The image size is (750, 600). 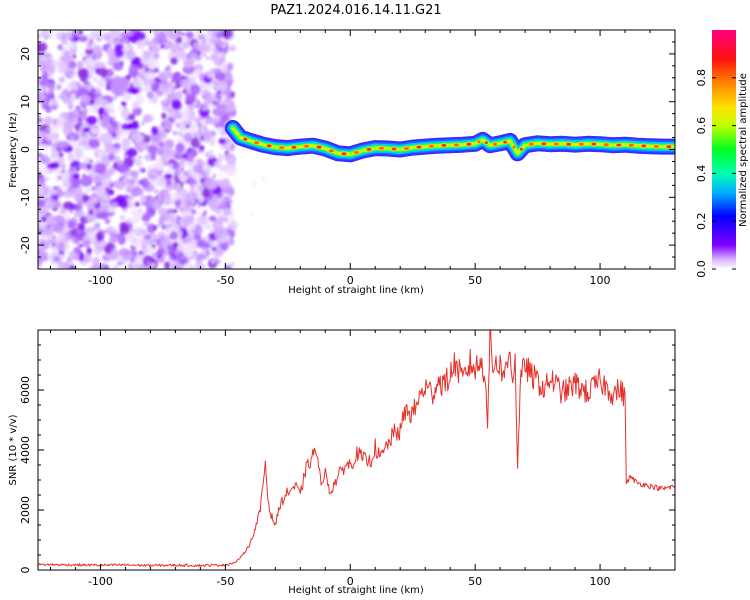 What do you see at coordinates (13, 150) in the screenshot?
I see `spectrogram-y-label: Frequency (Hz)` at bounding box center [13, 150].